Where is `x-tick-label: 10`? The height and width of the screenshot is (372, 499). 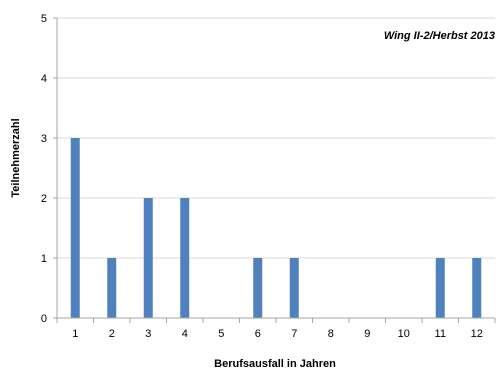
x-tick-label: 10 is located at coordinates (404, 334).